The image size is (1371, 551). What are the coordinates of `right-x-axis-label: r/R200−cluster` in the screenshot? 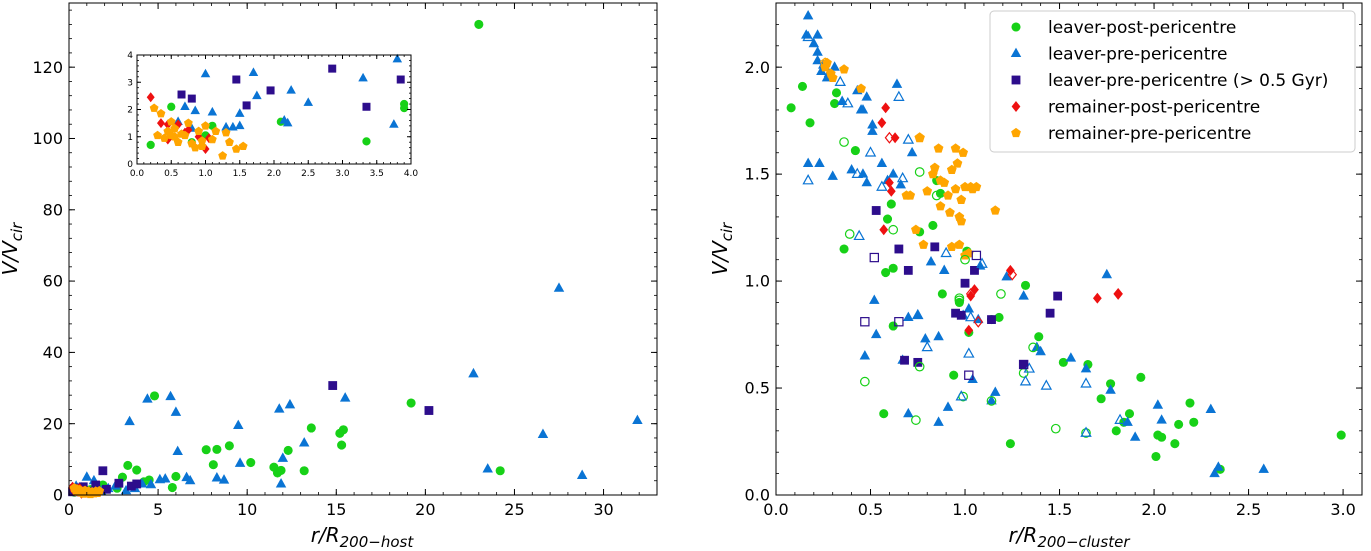 It's located at (1069, 535).